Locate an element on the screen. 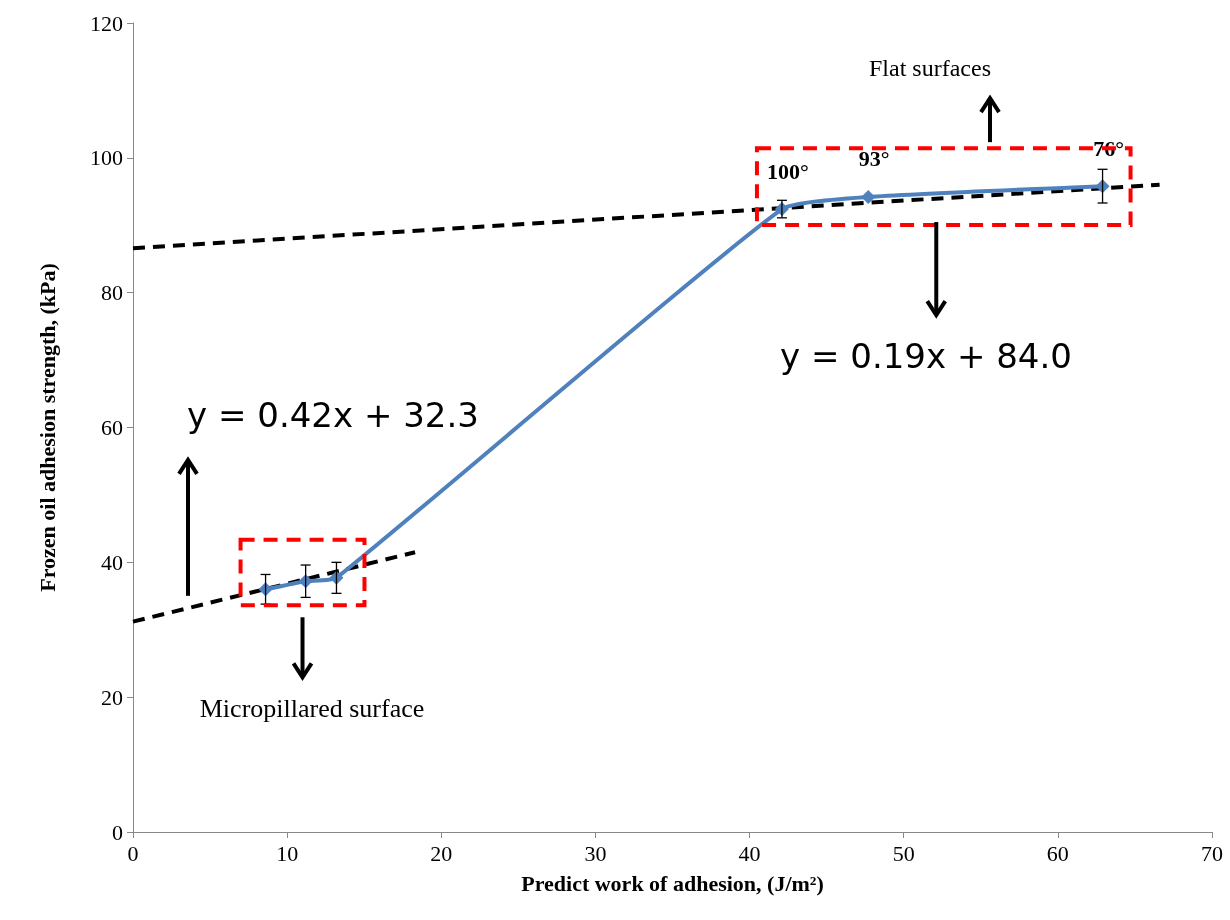 The height and width of the screenshot is (920, 1230). annotation: Flat surfaces is located at coordinates (930, 68).